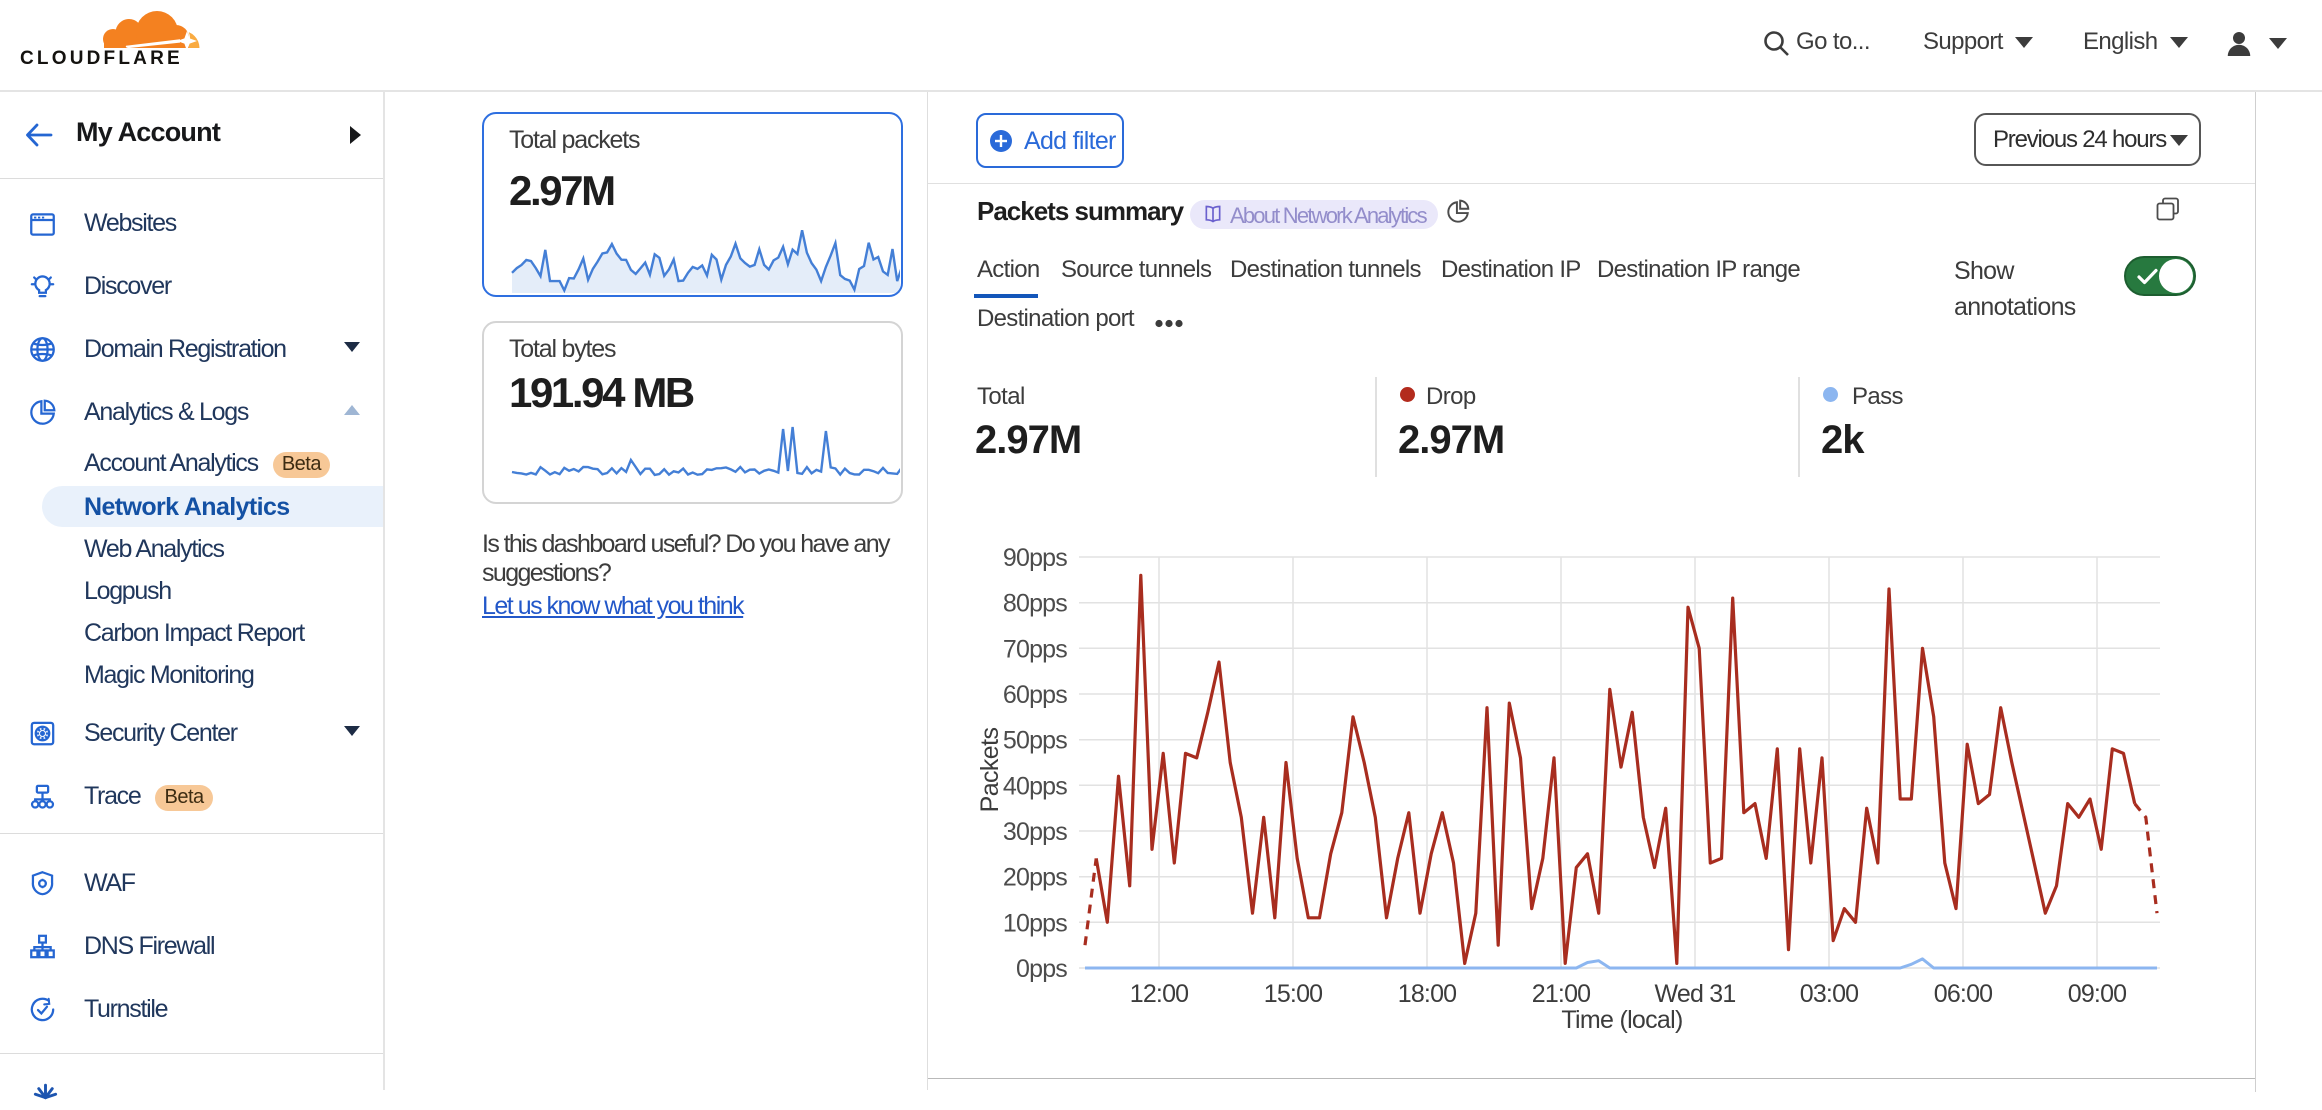 This screenshot has height=1110, width=2322. I want to click on svg-text: 80pps, so click(1035, 604).